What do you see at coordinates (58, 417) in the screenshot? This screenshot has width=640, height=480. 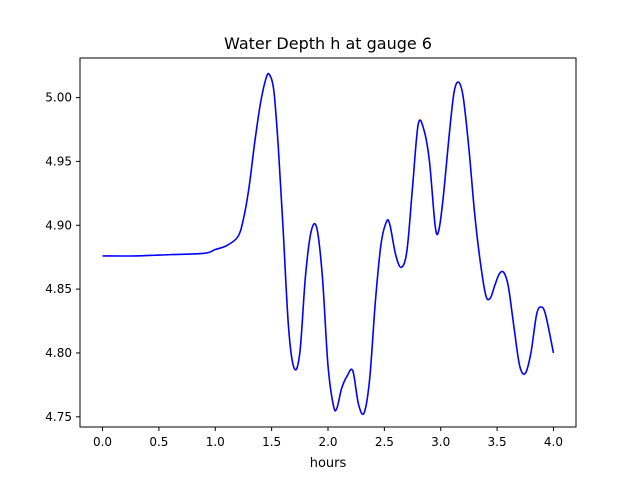 I see `y-tick-label: 4.75` at bounding box center [58, 417].